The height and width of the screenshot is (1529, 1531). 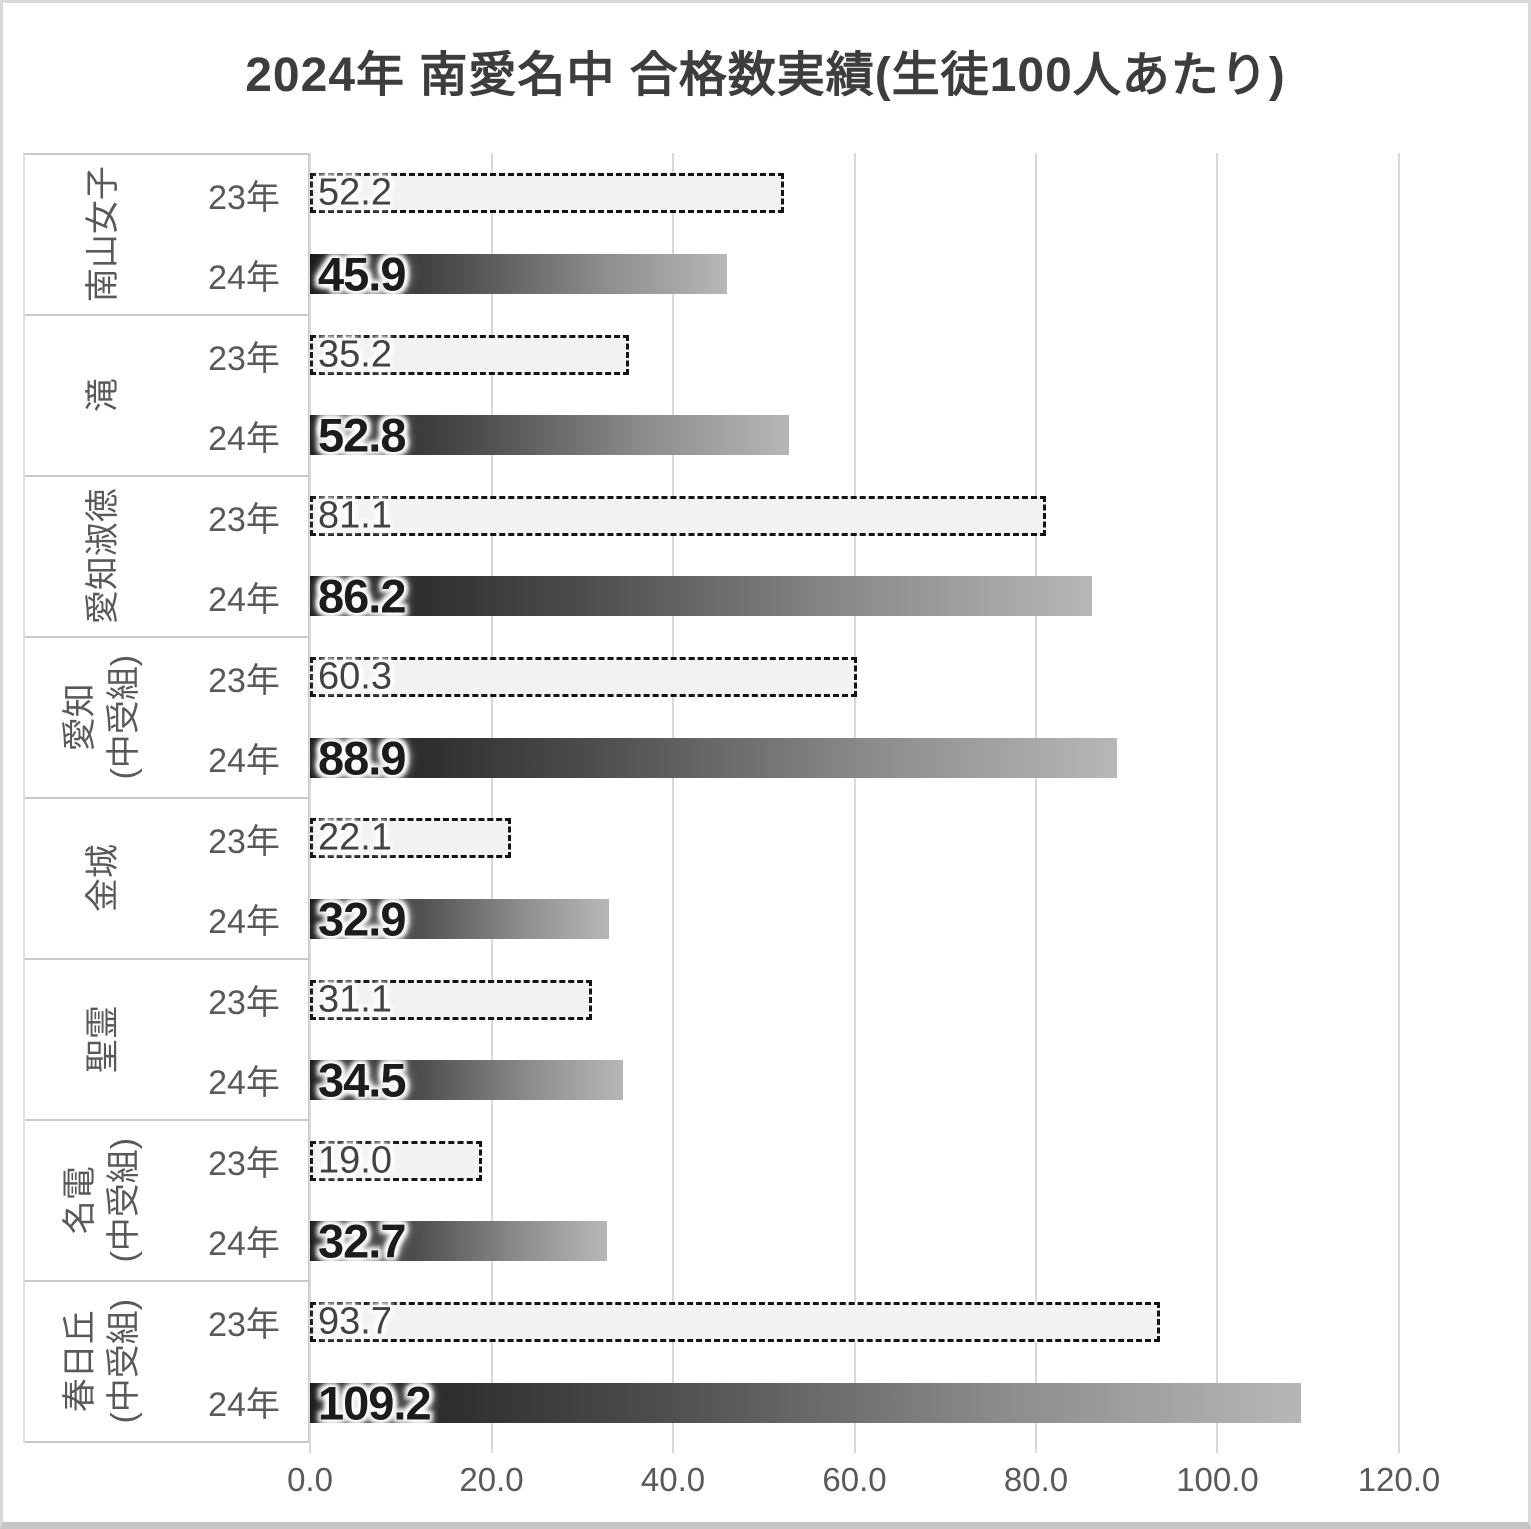 I want to click on x-axis-tick-label: 120.0, so click(x=1399, y=1479).